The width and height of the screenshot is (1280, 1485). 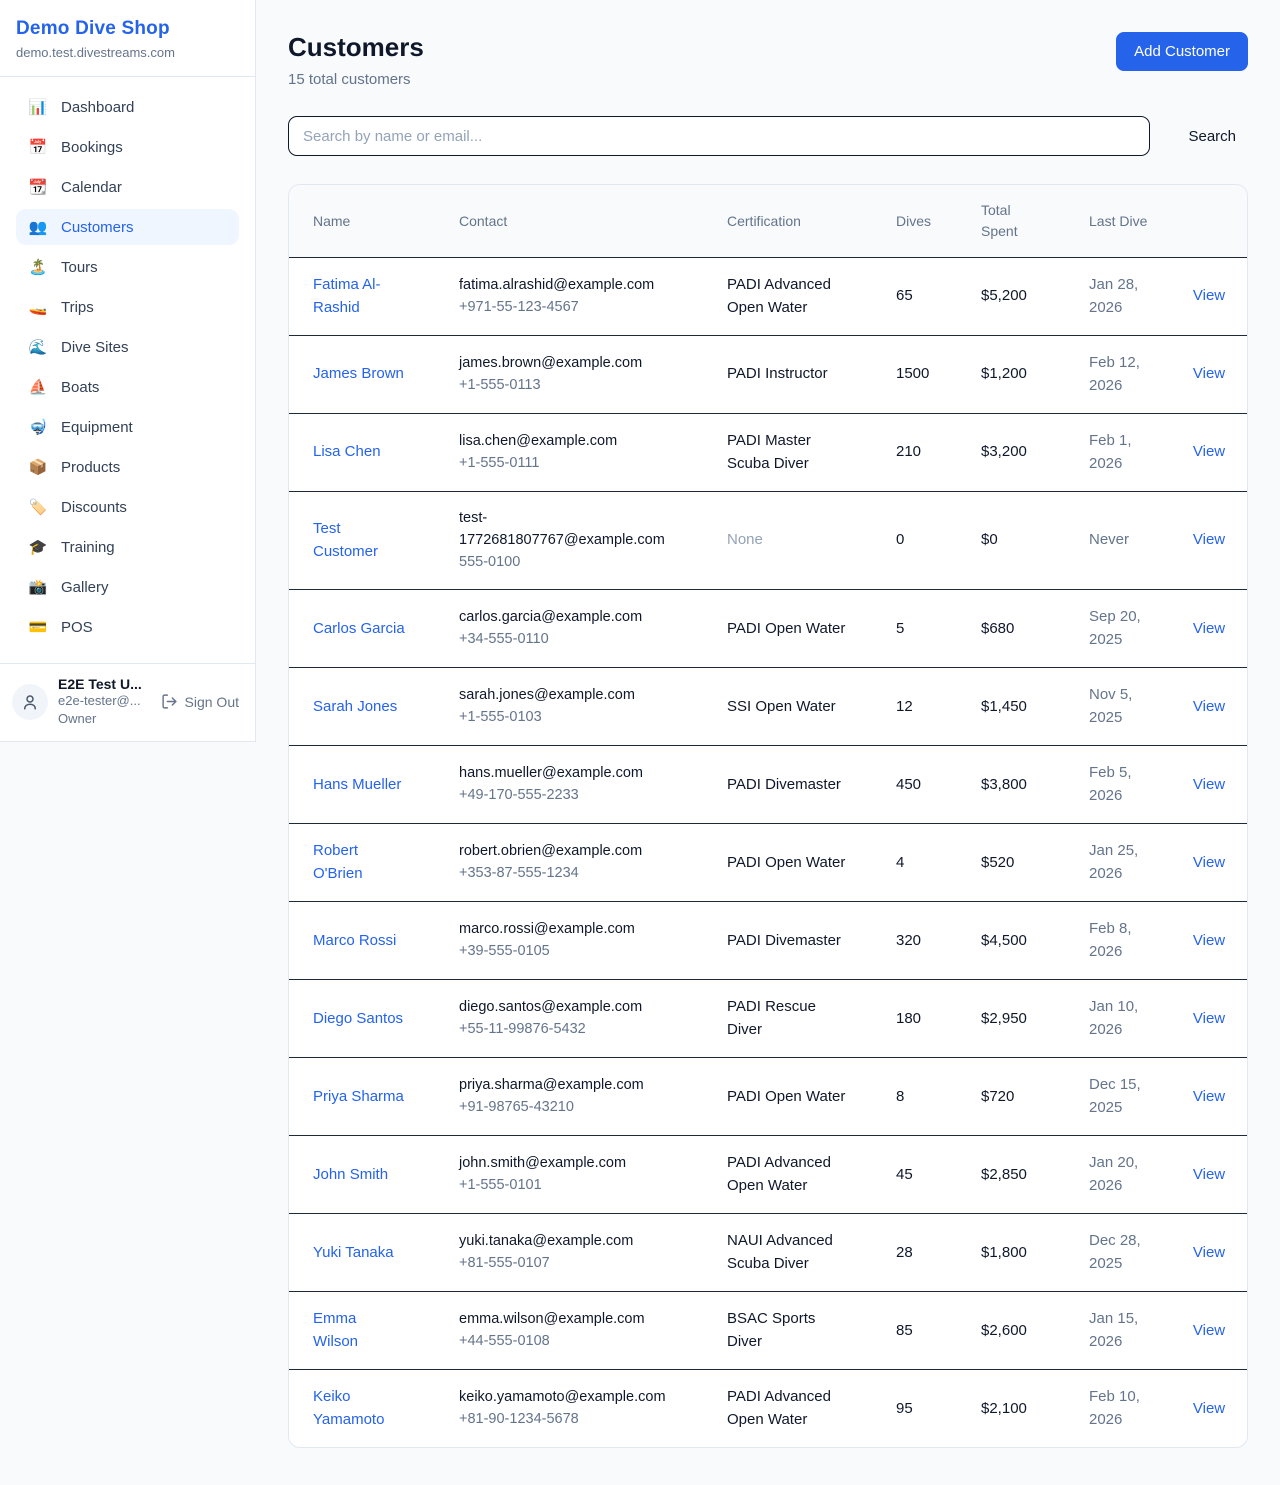 What do you see at coordinates (1118, 220) in the screenshot?
I see `column-header-last-dive: Last Dive` at bounding box center [1118, 220].